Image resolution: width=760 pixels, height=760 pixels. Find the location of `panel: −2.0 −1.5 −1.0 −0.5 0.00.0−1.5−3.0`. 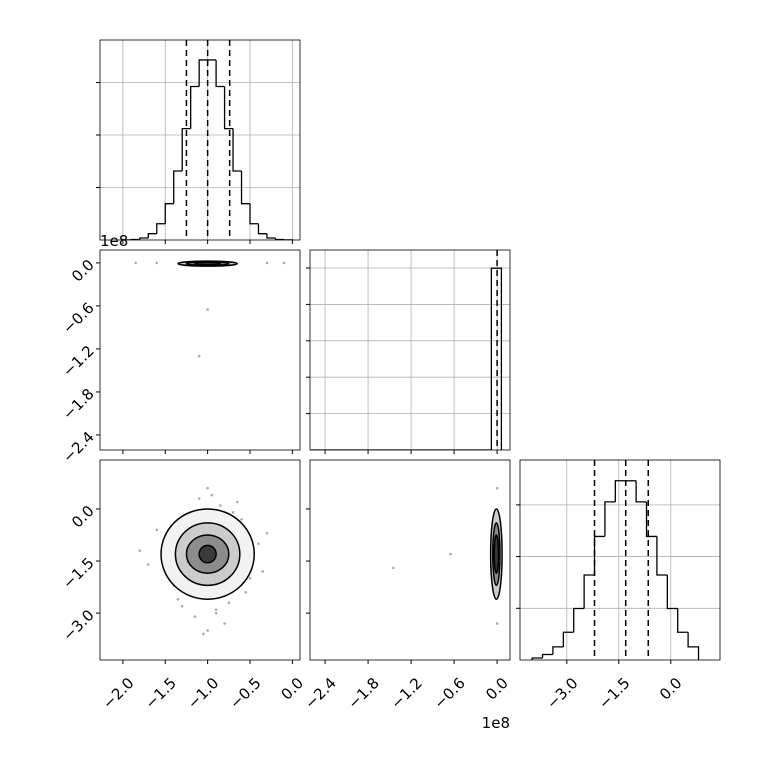

panel: −2.0 −1.5 −1.0 −0.5 0.00.0−1.5−3.0 is located at coordinates (183, 586).